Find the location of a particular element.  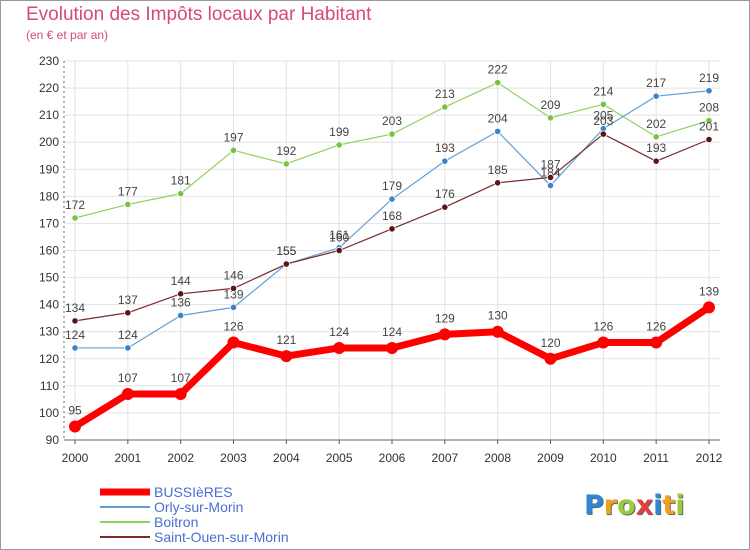

data-label: 121 is located at coordinates (286, 340).